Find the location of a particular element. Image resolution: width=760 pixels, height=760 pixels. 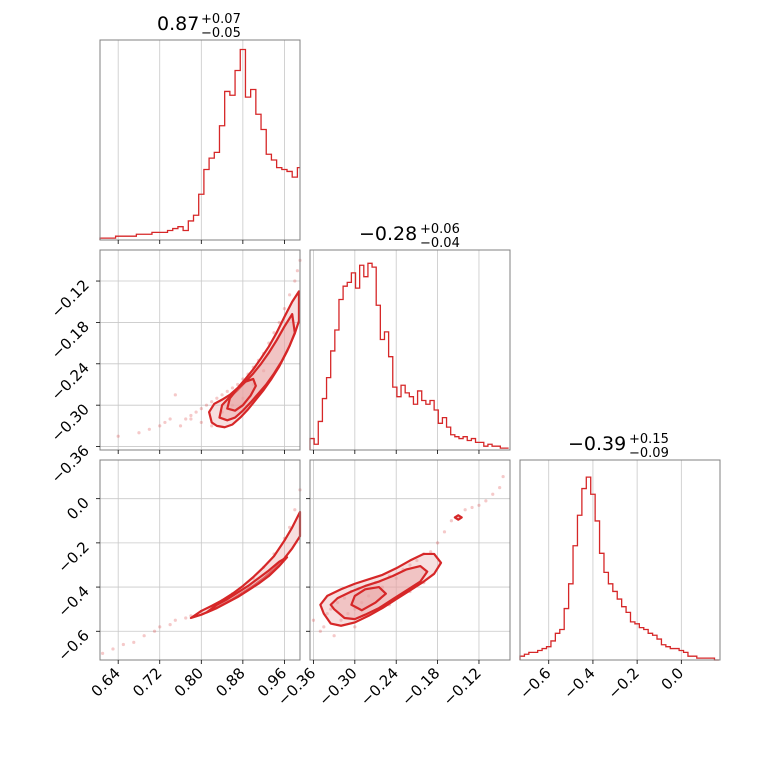

scatter-p2-p1-xtick-label-3: −0.18 is located at coordinates (420, 686).